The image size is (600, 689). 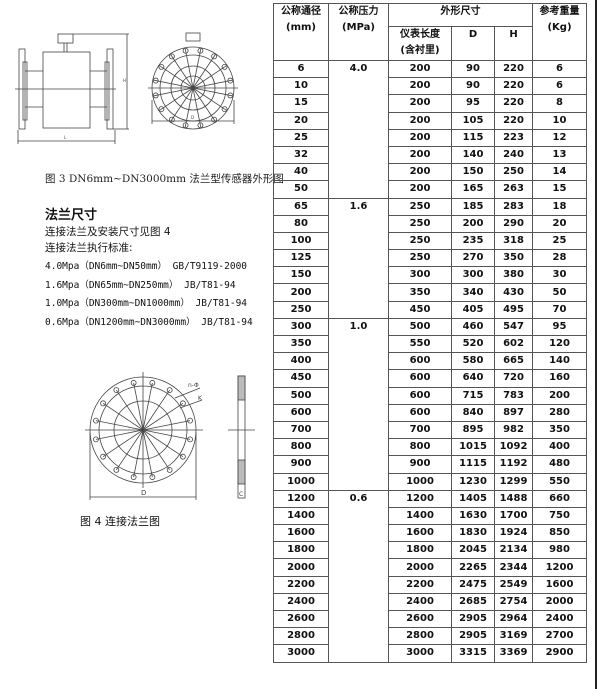 What do you see at coordinates (559, 602) in the screenshot?
I see `cell-weight: 2000` at bounding box center [559, 602].